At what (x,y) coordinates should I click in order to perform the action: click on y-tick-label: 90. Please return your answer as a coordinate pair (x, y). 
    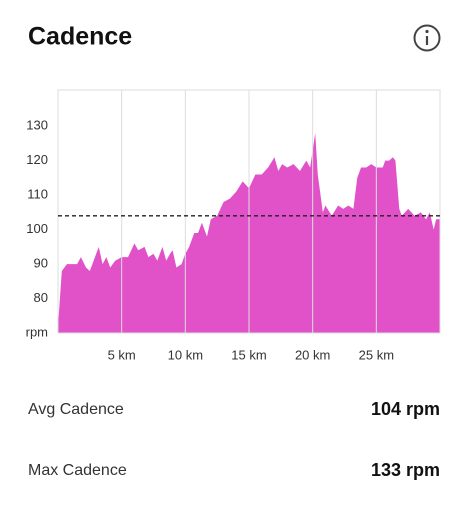
    Looking at the image, I should click on (41, 263).